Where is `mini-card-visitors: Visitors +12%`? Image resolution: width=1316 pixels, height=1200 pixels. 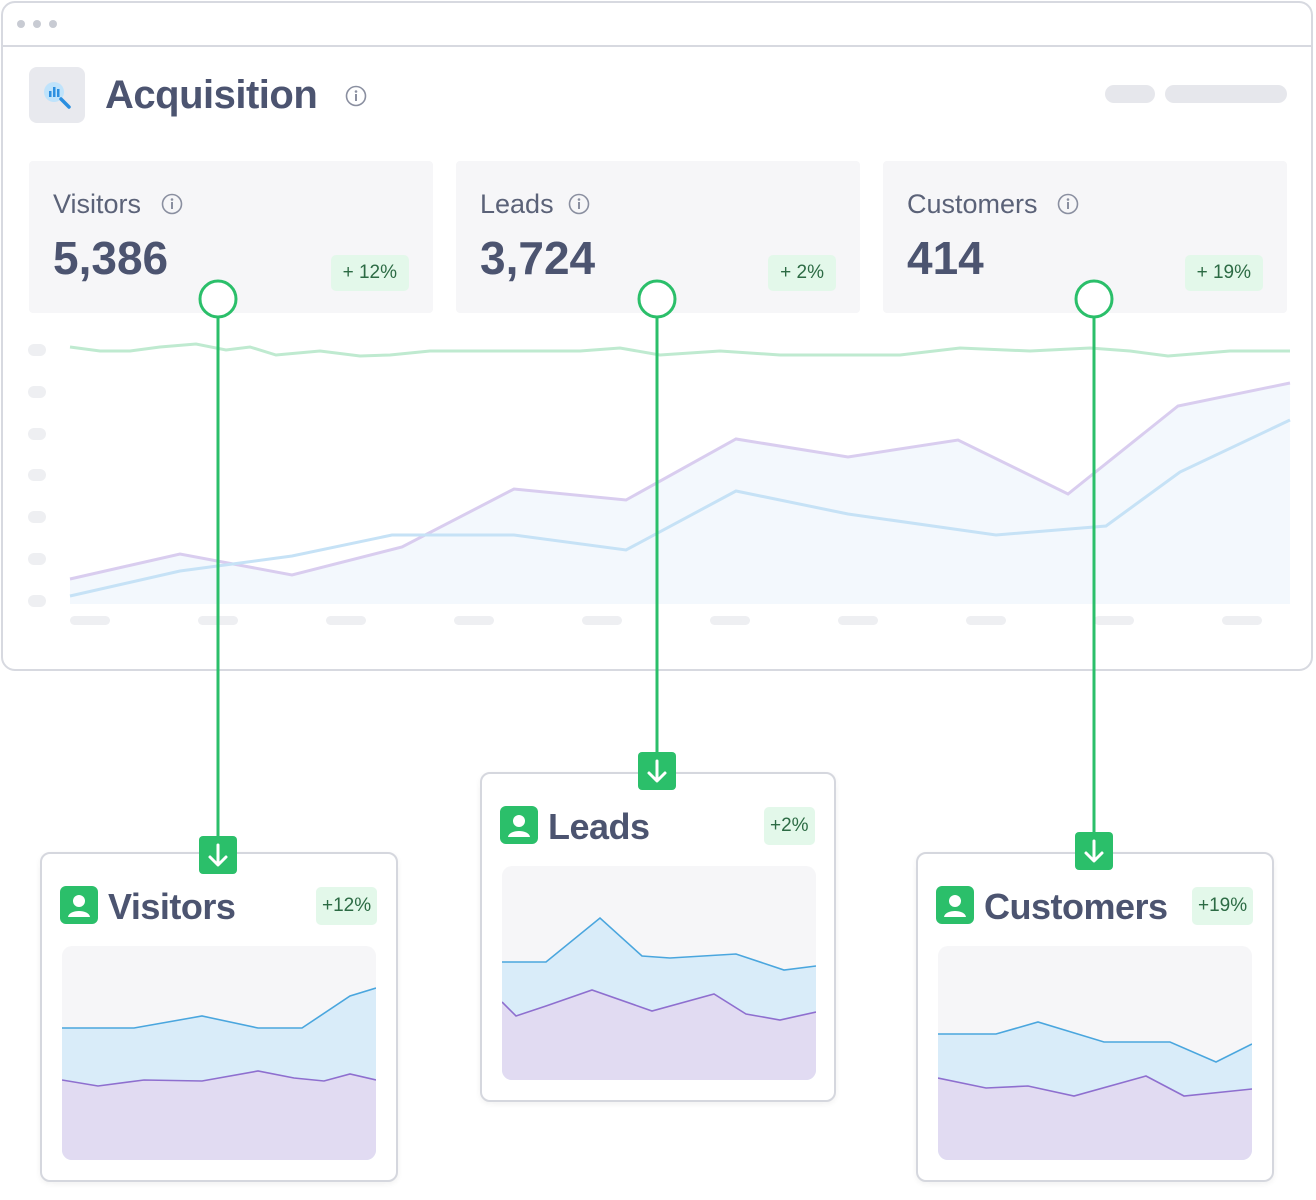 mini-card-visitors: Visitors +12% is located at coordinates (219, 1017).